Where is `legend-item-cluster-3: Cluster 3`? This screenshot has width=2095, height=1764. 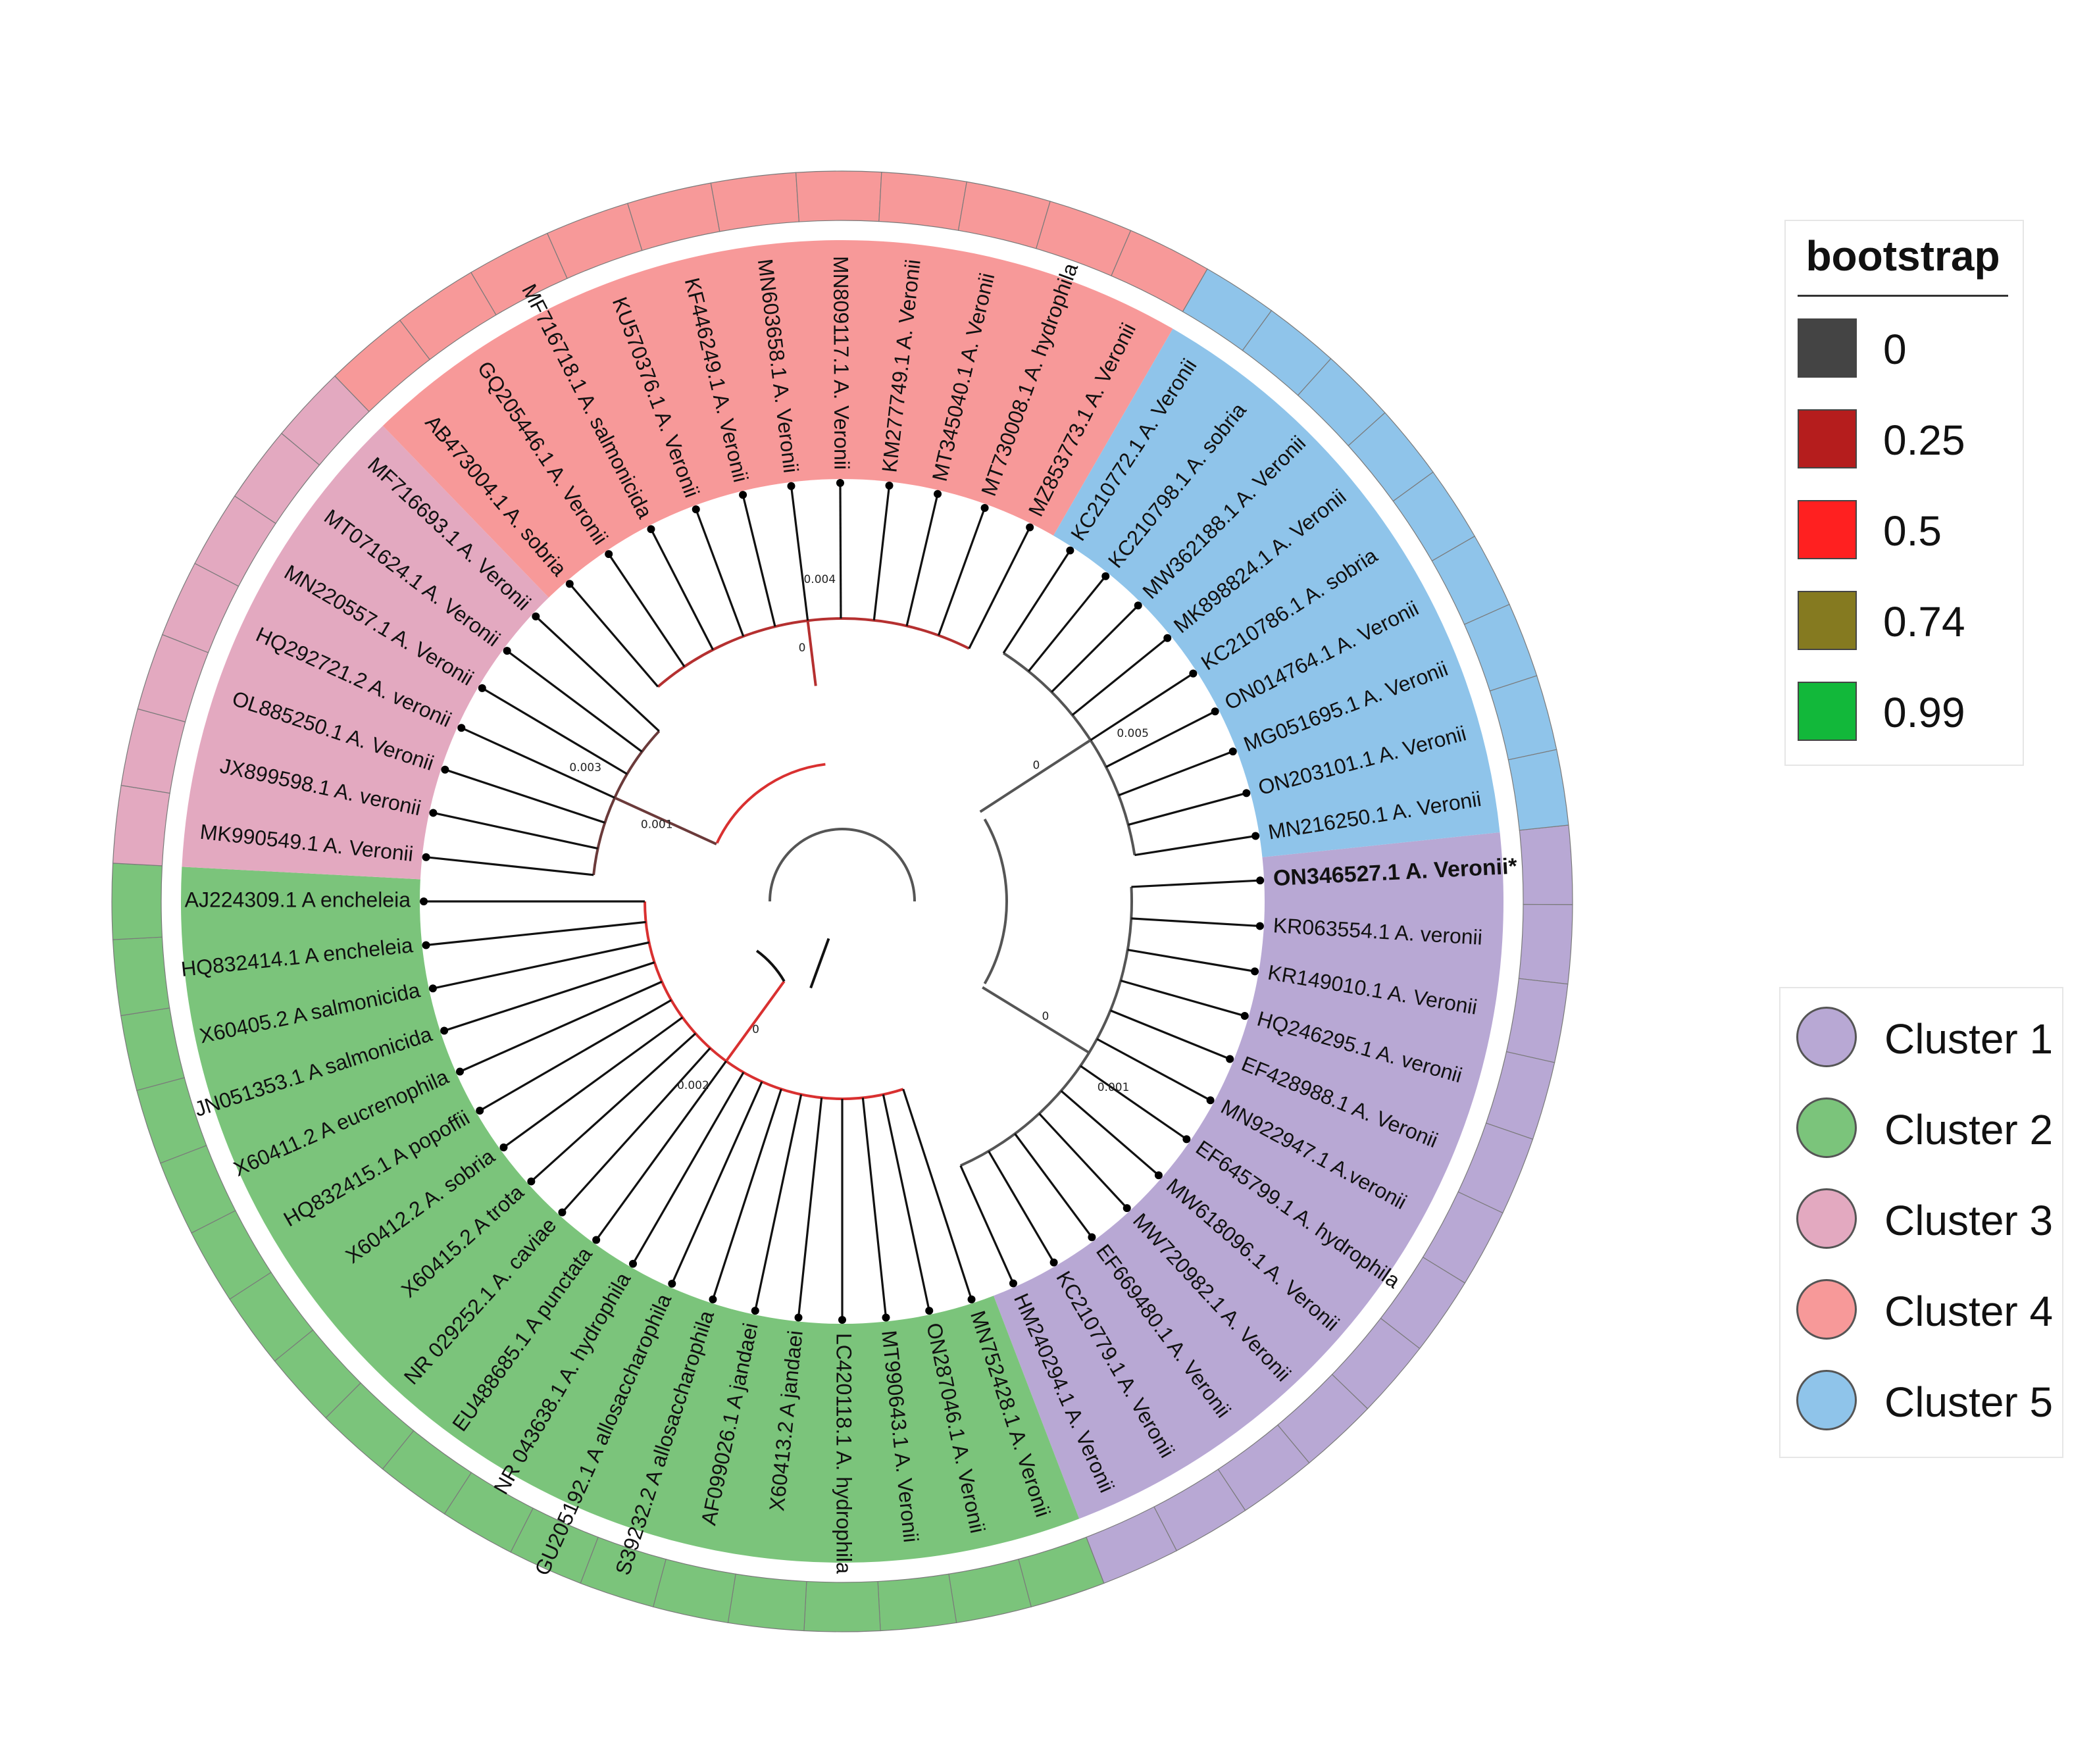
legend-item-cluster-3: Cluster 3 is located at coordinates (1924, 1219).